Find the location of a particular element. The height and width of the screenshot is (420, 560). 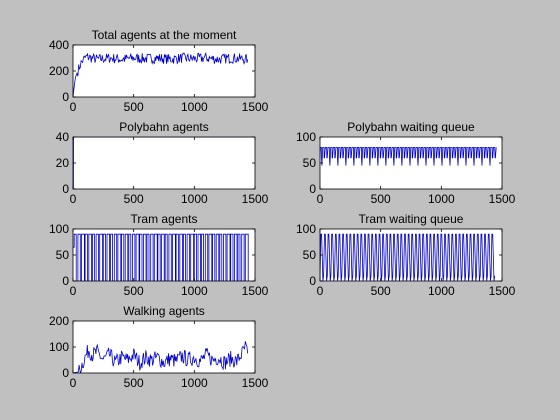

chart-panel: Tram agents 0 500 1000 1500 0 50 100 is located at coordinates (159, 255).